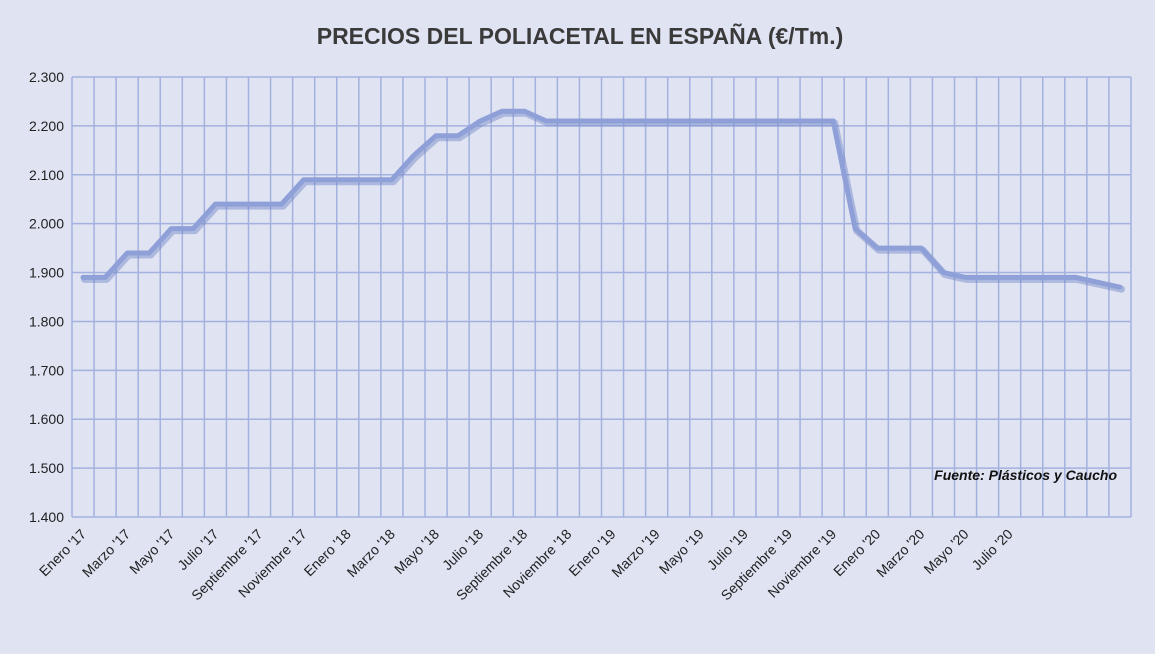 This screenshot has width=1155, height=654. I want to click on y-tick-label: 1.400, so click(46, 517).